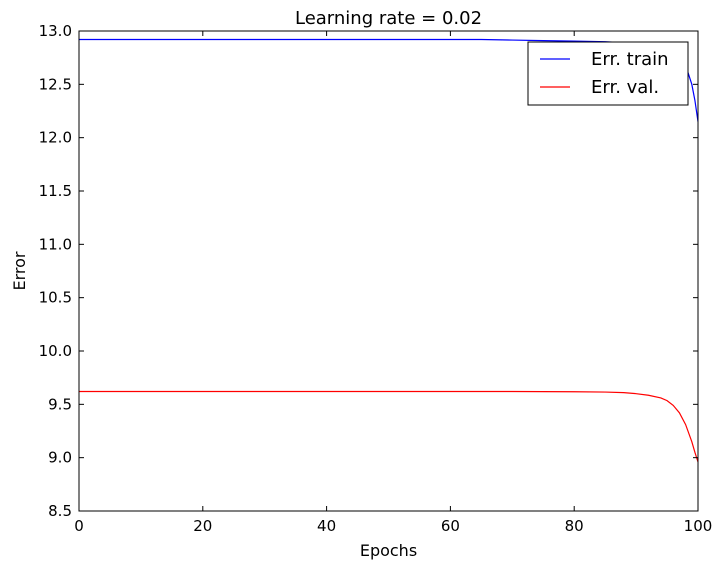 The height and width of the screenshot is (570, 723). Describe the element at coordinates (388, 550) in the screenshot. I see `x-axis-label: Epochs` at that location.